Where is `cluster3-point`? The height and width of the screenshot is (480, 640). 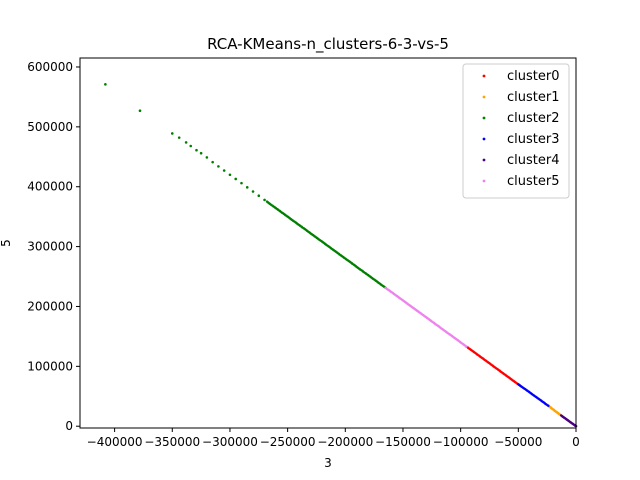
cluster3-point is located at coordinates (548, 406).